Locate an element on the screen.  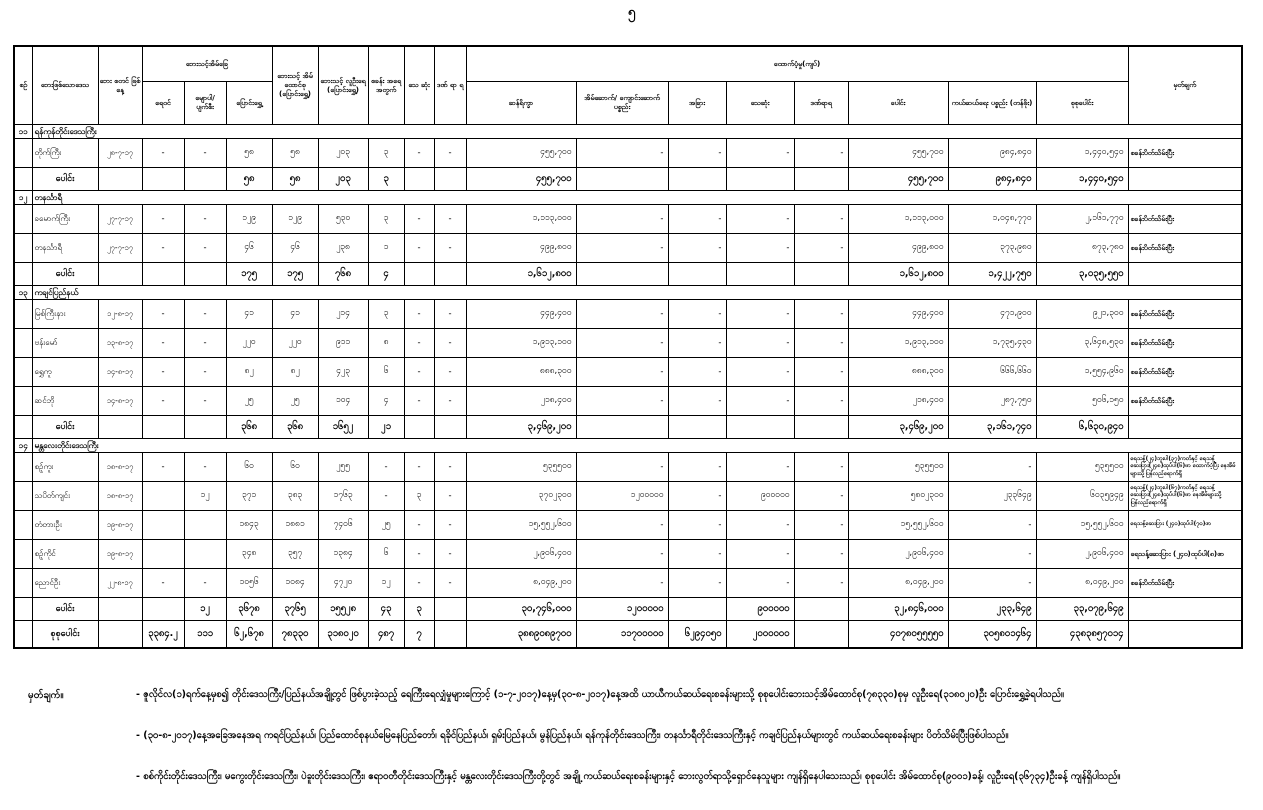
households-cell: ၃၅၇ is located at coordinates (295, 554).